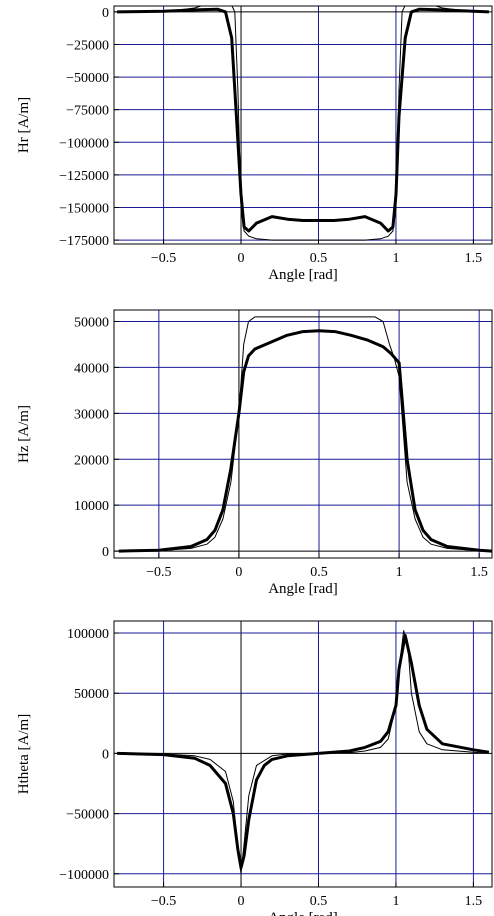 The width and height of the screenshot is (494, 916). I want to click on y-axis-label: Hz [A/m], so click(24, 434).